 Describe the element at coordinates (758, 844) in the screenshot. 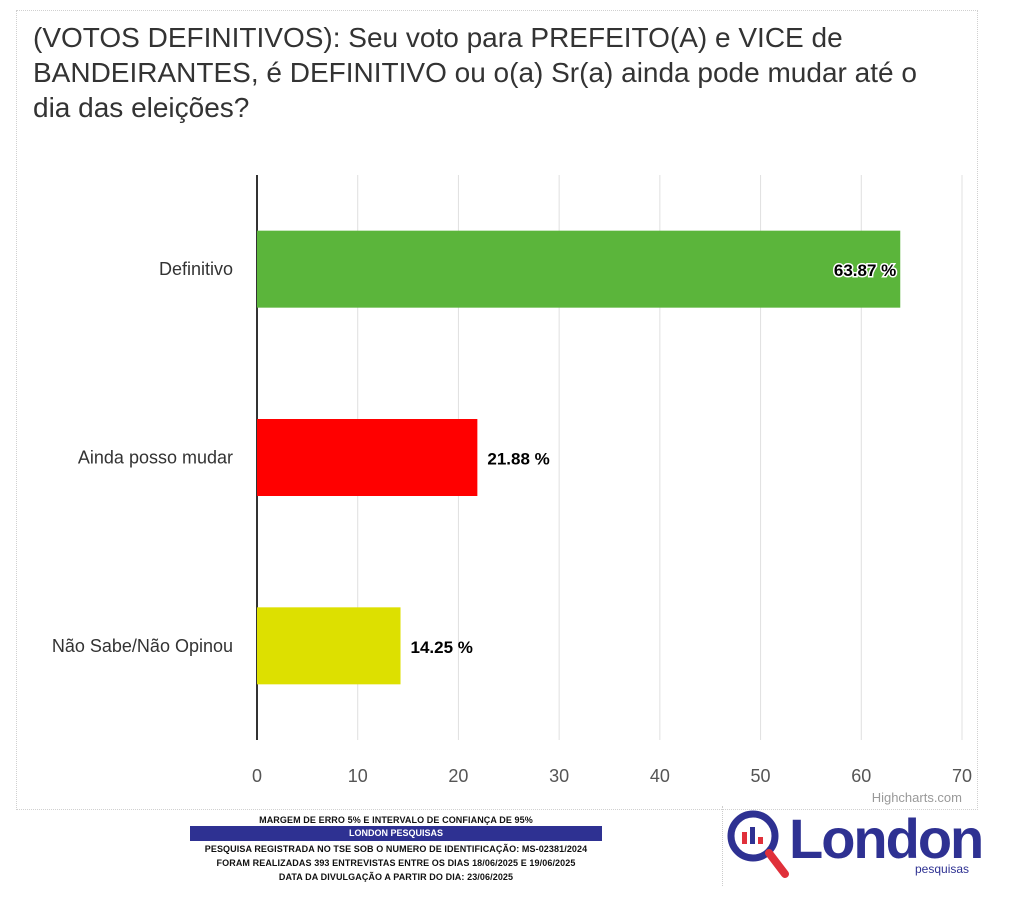

I see `magnifier-chart-icon` at that location.